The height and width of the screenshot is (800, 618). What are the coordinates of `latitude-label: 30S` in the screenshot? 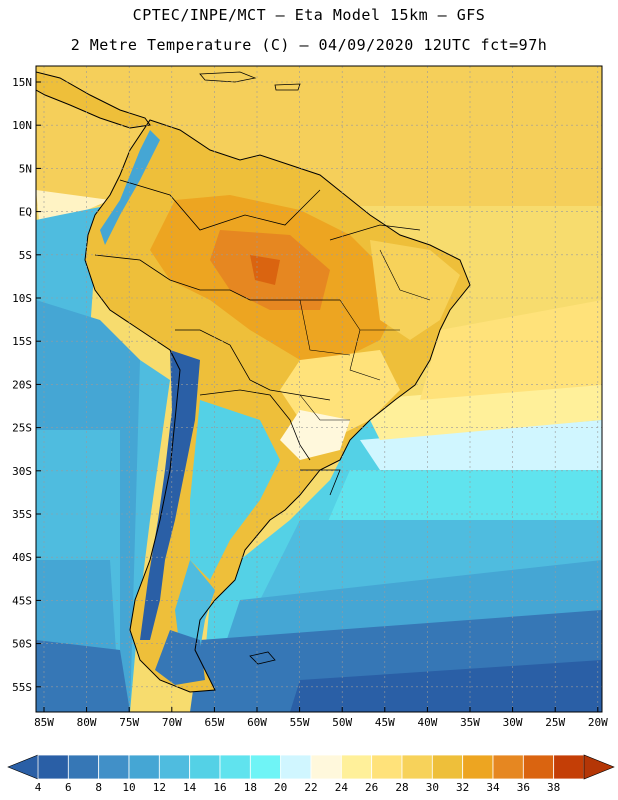 It's located at (22, 471).